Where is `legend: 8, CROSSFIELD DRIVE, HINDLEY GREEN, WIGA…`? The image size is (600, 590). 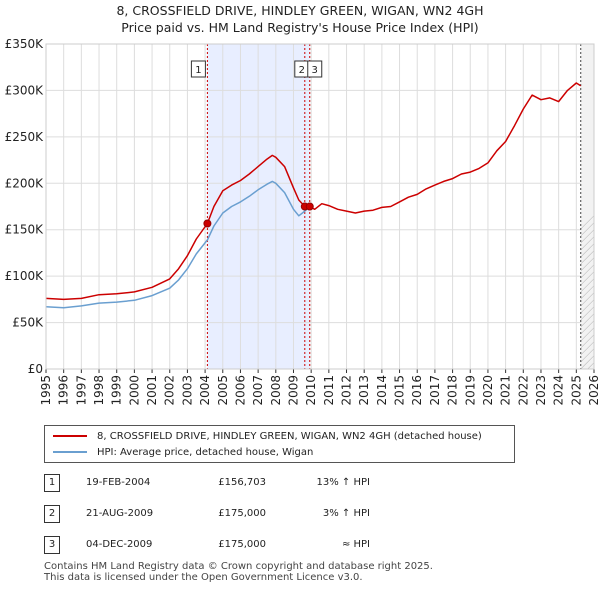 legend: 8, CROSSFIELD DRIVE, HINDLEY GREEN, WIGA… is located at coordinates (279, 444).